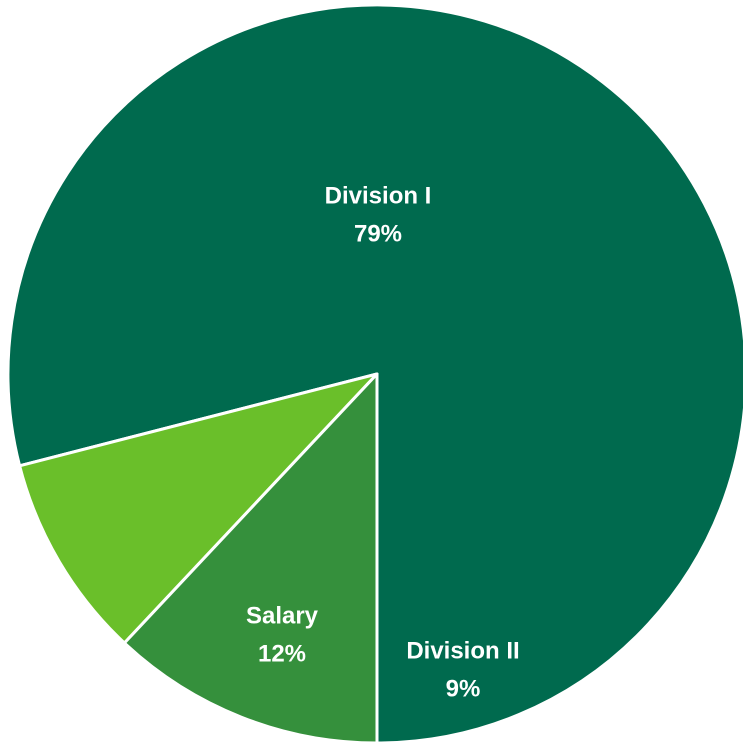 This screenshot has width=743, height=742. I want to click on slice-percent-label: 12%, so click(282, 653).